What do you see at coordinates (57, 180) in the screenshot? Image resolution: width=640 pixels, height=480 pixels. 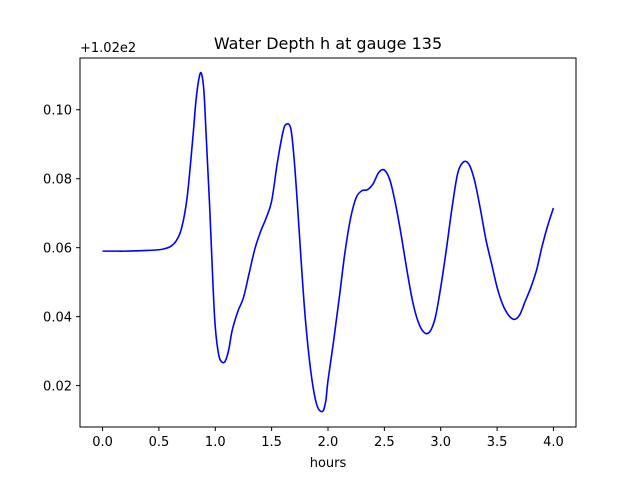 I see `y-tick-label: 0.08` at bounding box center [57, 180].